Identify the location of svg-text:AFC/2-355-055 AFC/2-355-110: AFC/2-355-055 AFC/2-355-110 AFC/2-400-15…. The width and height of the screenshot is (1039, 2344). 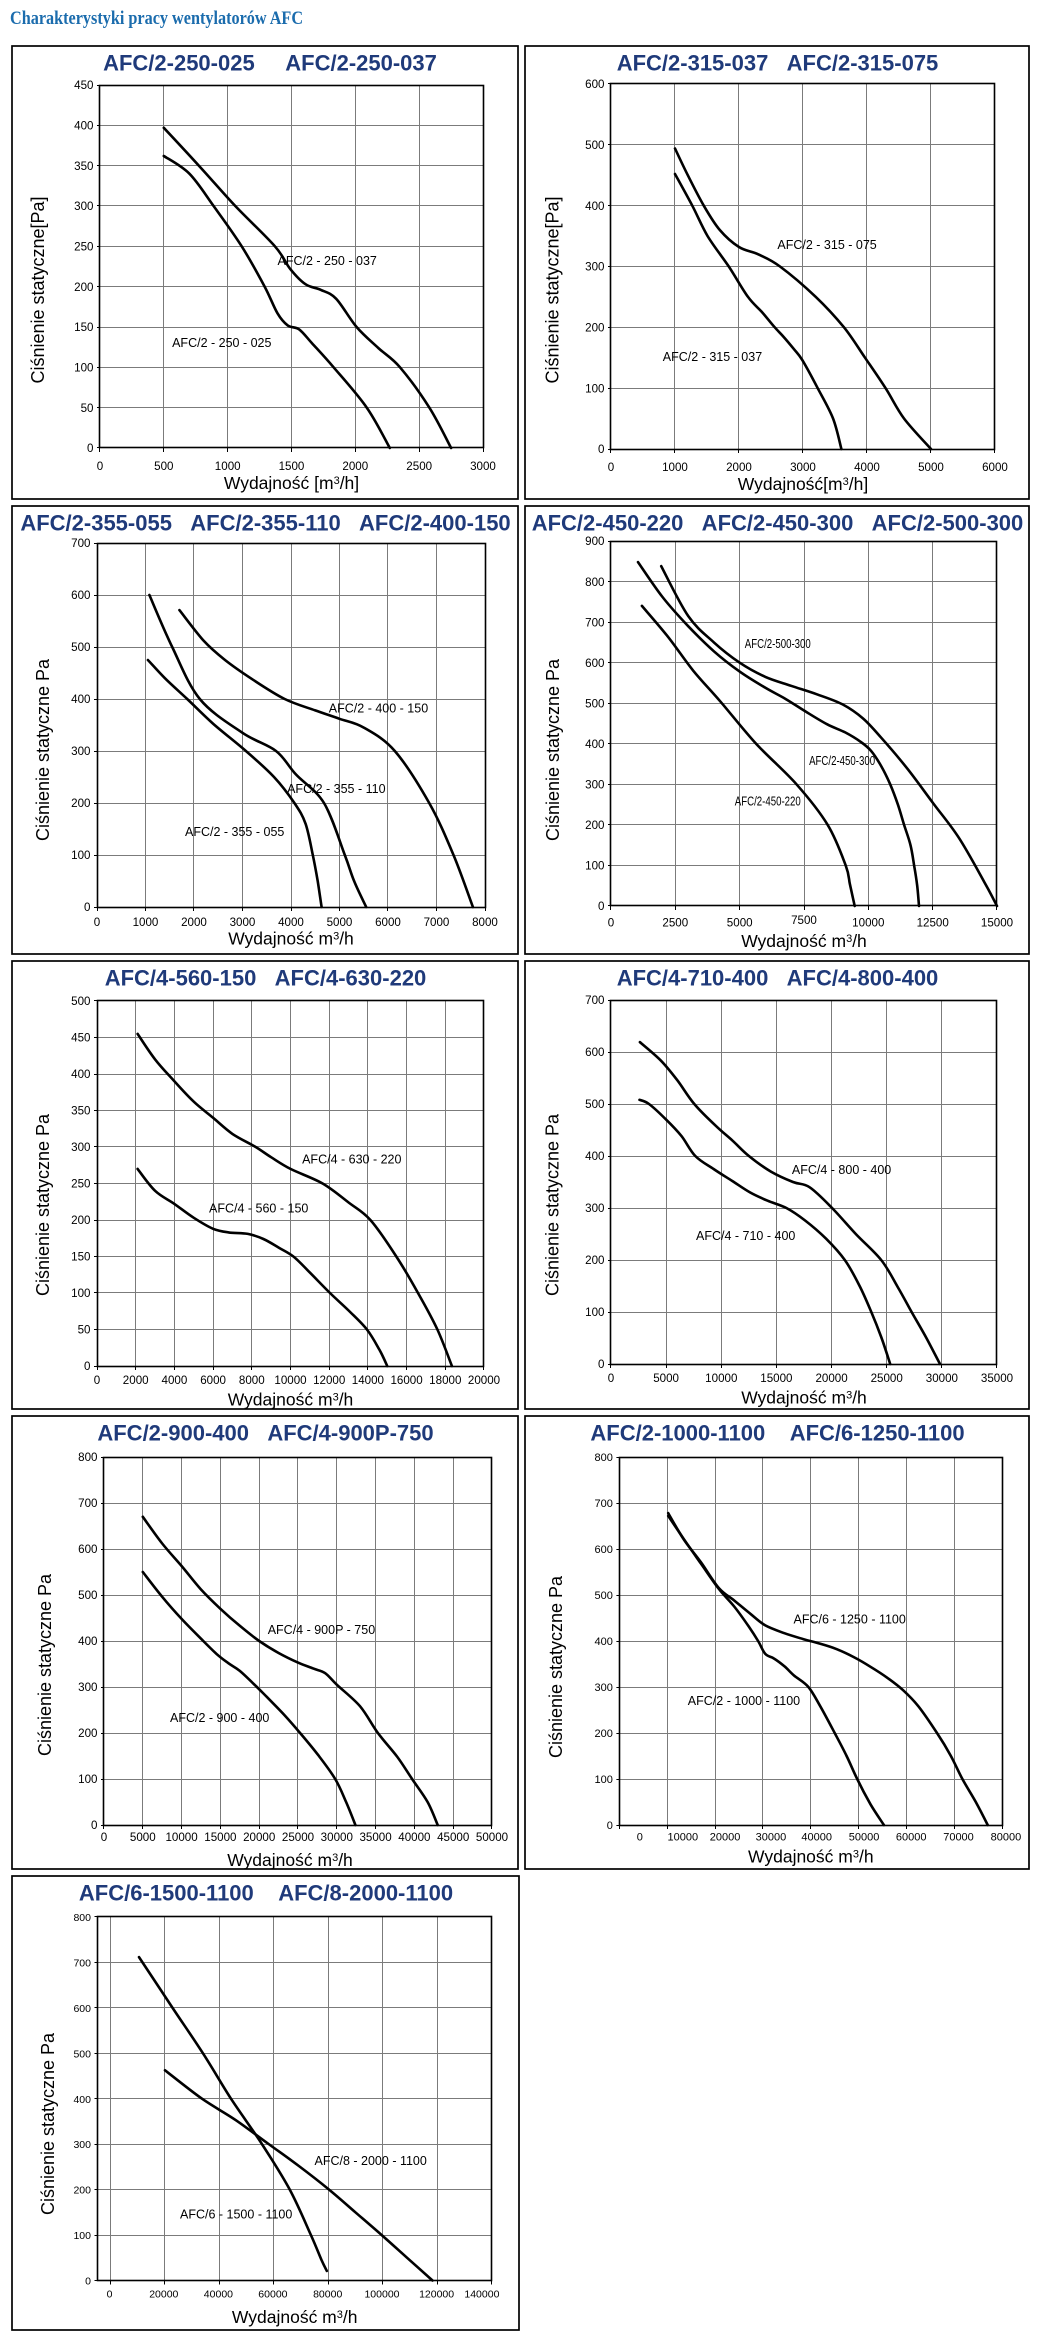
(265, 523).